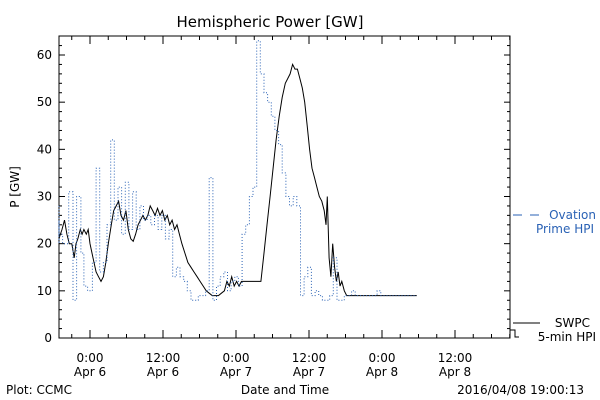  Describe the element at coordinates (514, 333) in the screenshot. I see `legend-swpc-bracket` at that location.